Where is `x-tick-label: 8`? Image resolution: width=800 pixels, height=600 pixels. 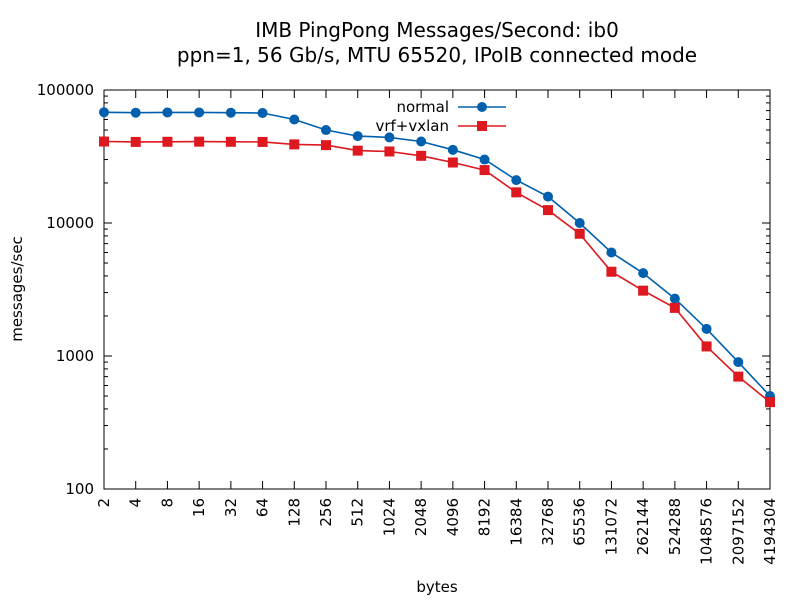
x-tick-label: 8 is located at coordinates (167, 503).